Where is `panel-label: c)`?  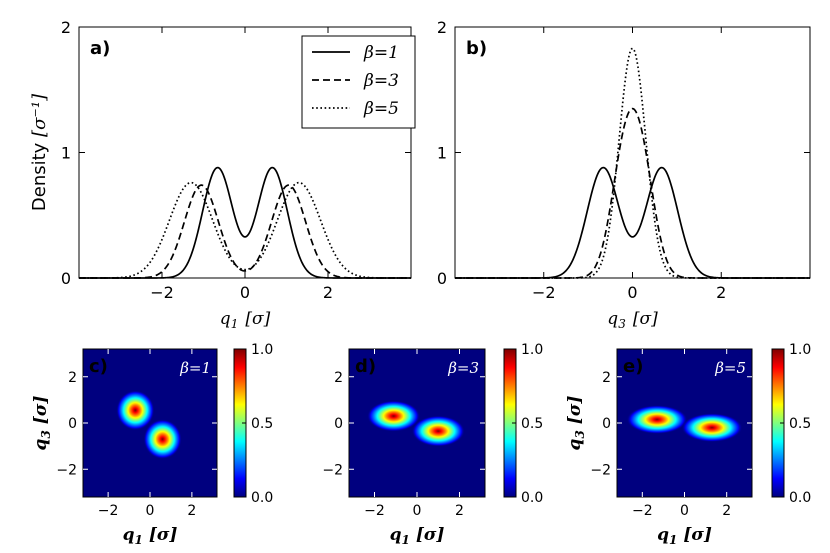
panel-label: c) is located at coordinates (98, 366).